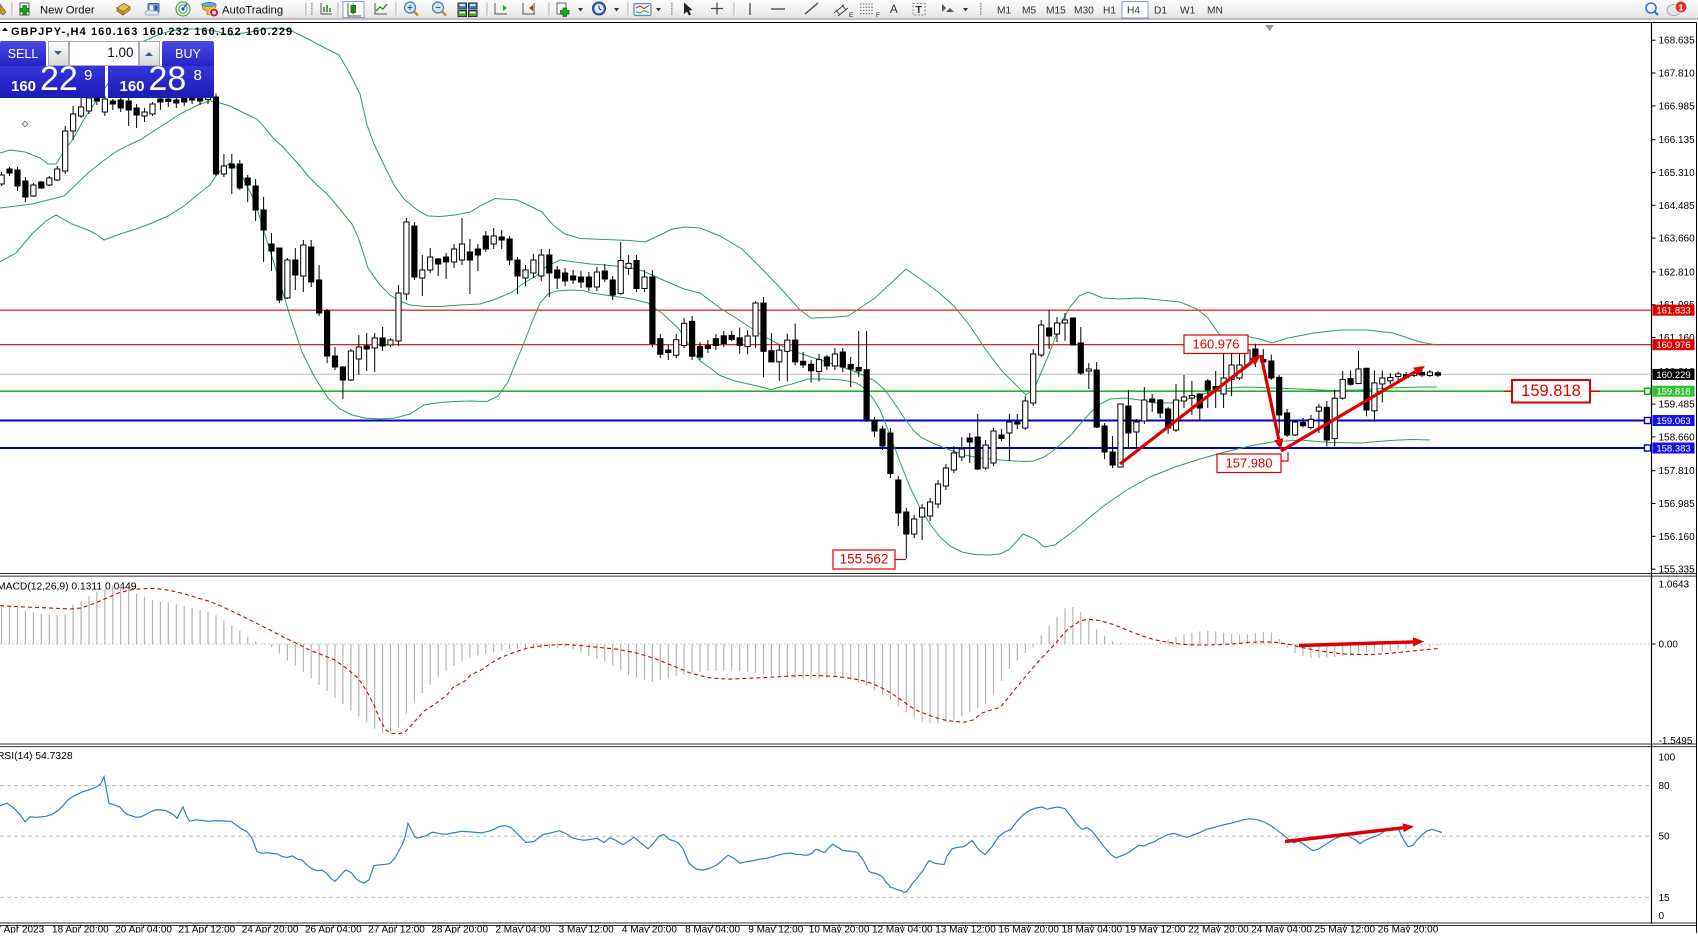  I want to click on svg-text: 24 Apr 20:00, so click(270, 929).